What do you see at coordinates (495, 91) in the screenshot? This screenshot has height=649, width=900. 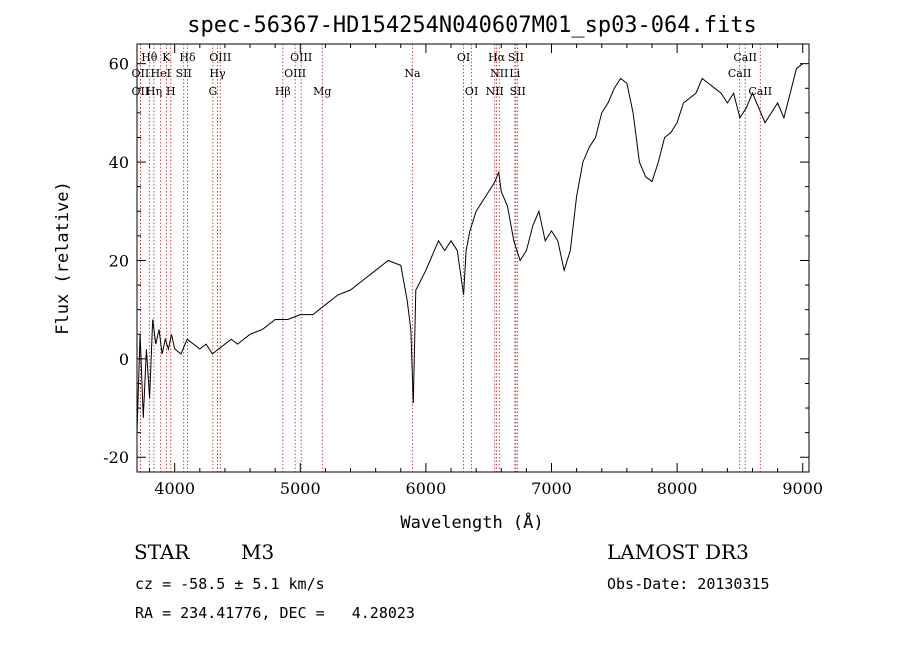 I see `line-label-23: NII` at bounding box center [495, 91].